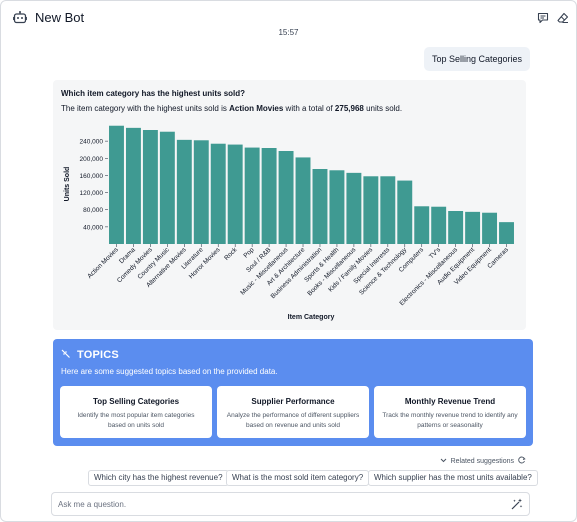 This screenshot has width=577, height=522. I want to click on refresh-icon, so click(522, 461).